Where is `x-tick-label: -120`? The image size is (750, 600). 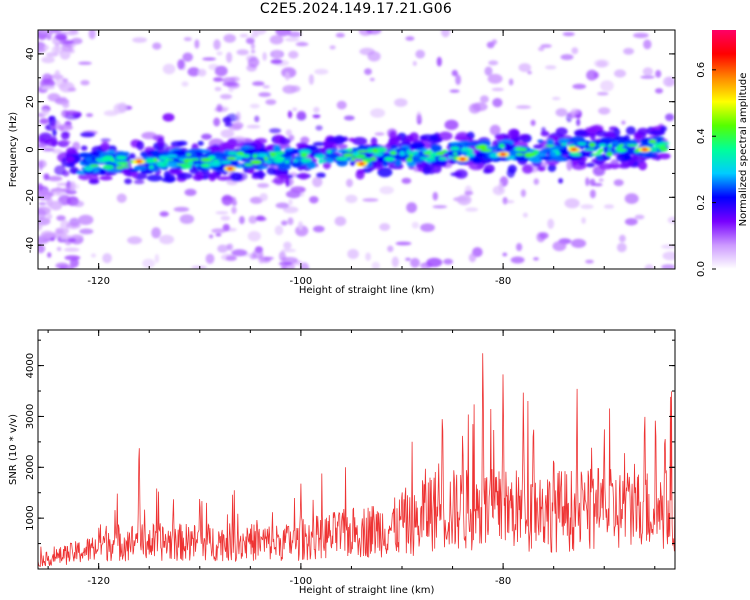 x-tick-label: -120 is located at coordinates (98, 281).